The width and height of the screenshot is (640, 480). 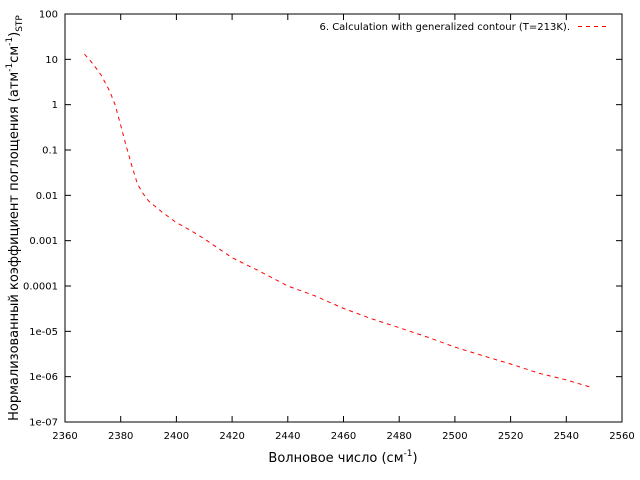 I want to click on x-tick-label: 2460, so click(x=343, y=436).